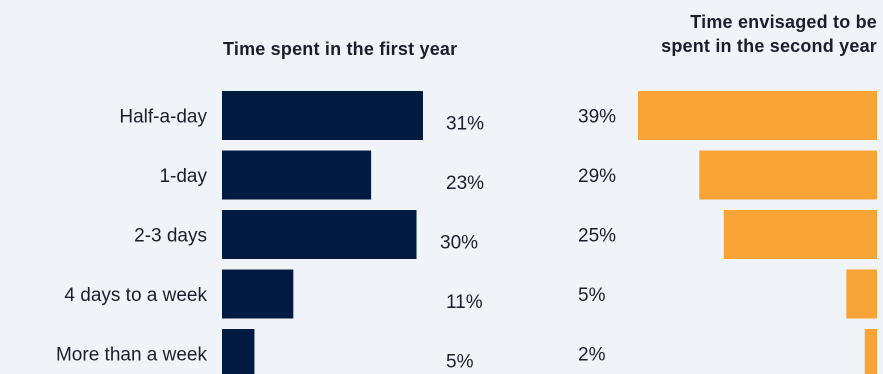 Image resolution: width=883 pixels, height=374 pixels. What do you see at coordinates (592, 295) in the screenshot?
I see `value-label-second-year: 5%` at bounding box center [592, 295].